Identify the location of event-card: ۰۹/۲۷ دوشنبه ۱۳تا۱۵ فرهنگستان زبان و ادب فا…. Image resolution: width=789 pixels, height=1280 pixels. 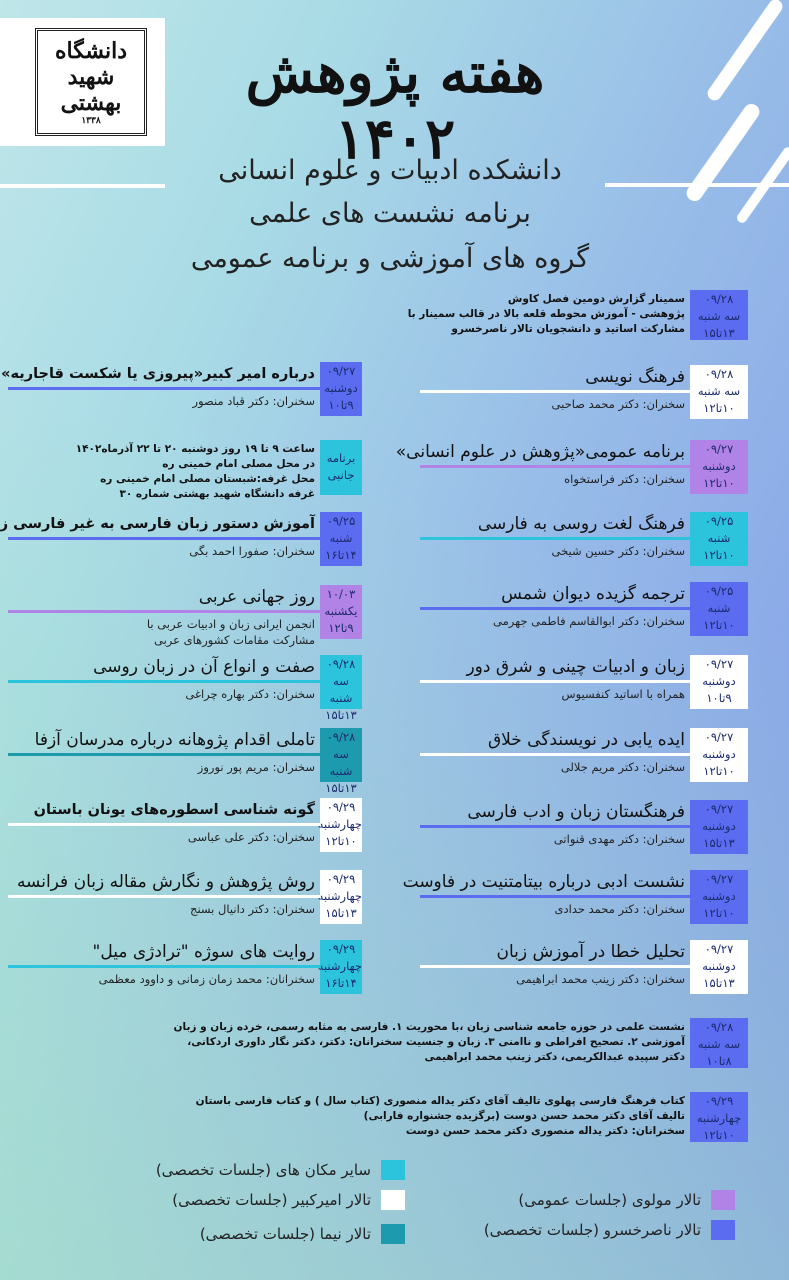
(394, 830).